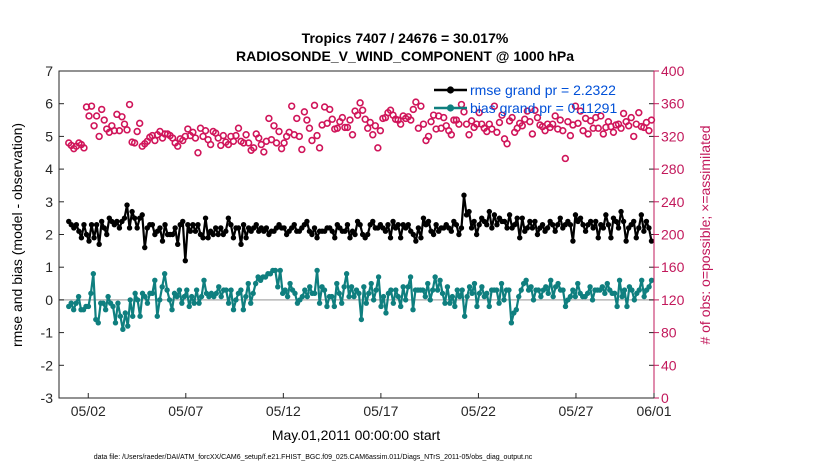  Describe the element at coordinates (575, 411) in the screenshot. I see `x-tick-label: 05/27` at that location.